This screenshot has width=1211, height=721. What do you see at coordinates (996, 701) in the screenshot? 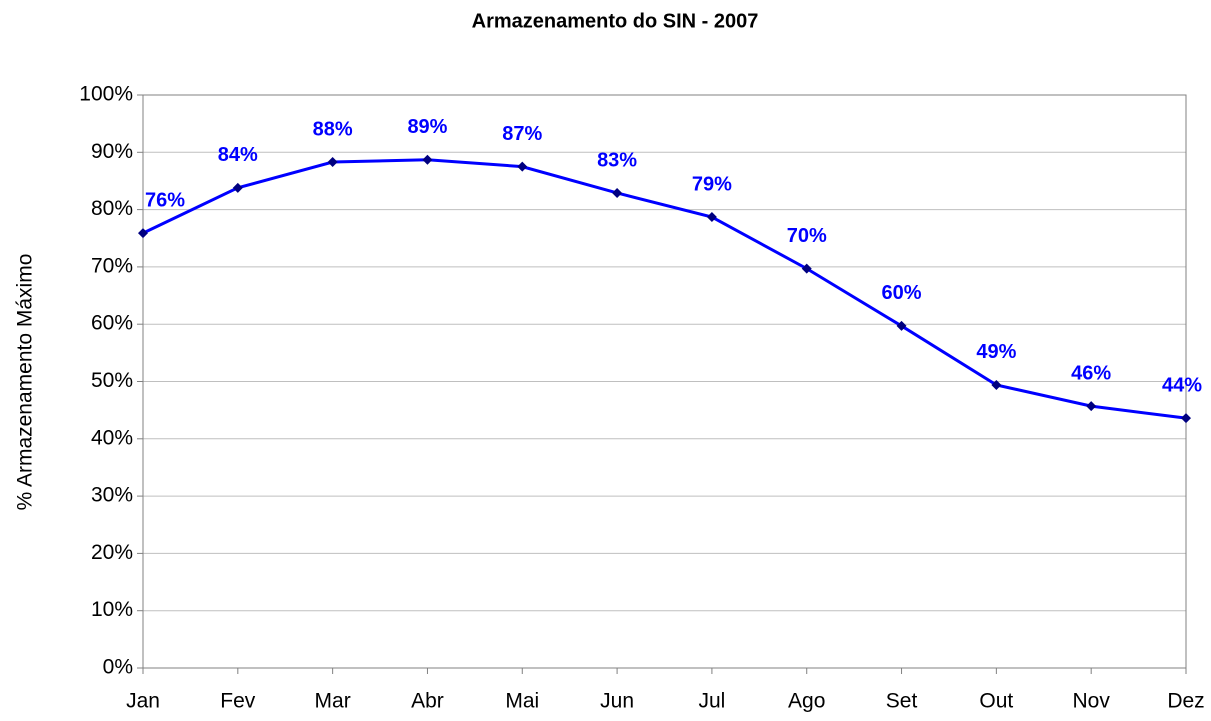
I see `x-tick-label: Out` at bounding box center [996, 701].